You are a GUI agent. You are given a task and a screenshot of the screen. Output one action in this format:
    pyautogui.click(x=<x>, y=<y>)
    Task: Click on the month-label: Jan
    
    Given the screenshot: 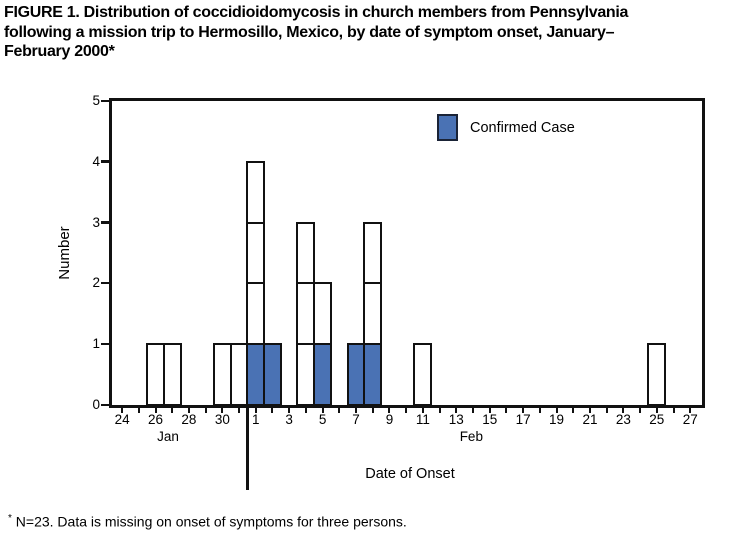 What is the action you would take?
    pyautogui.click(x=168, y=436)
    